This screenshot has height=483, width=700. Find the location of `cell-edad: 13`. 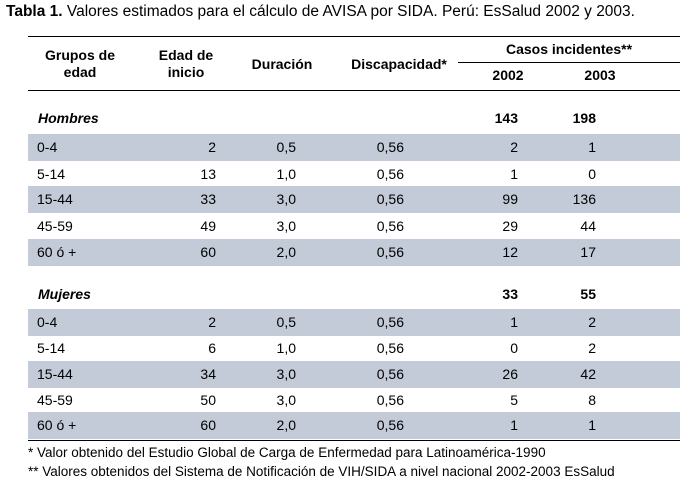

cell-edad: 13 is located at coordinates (208, 174).